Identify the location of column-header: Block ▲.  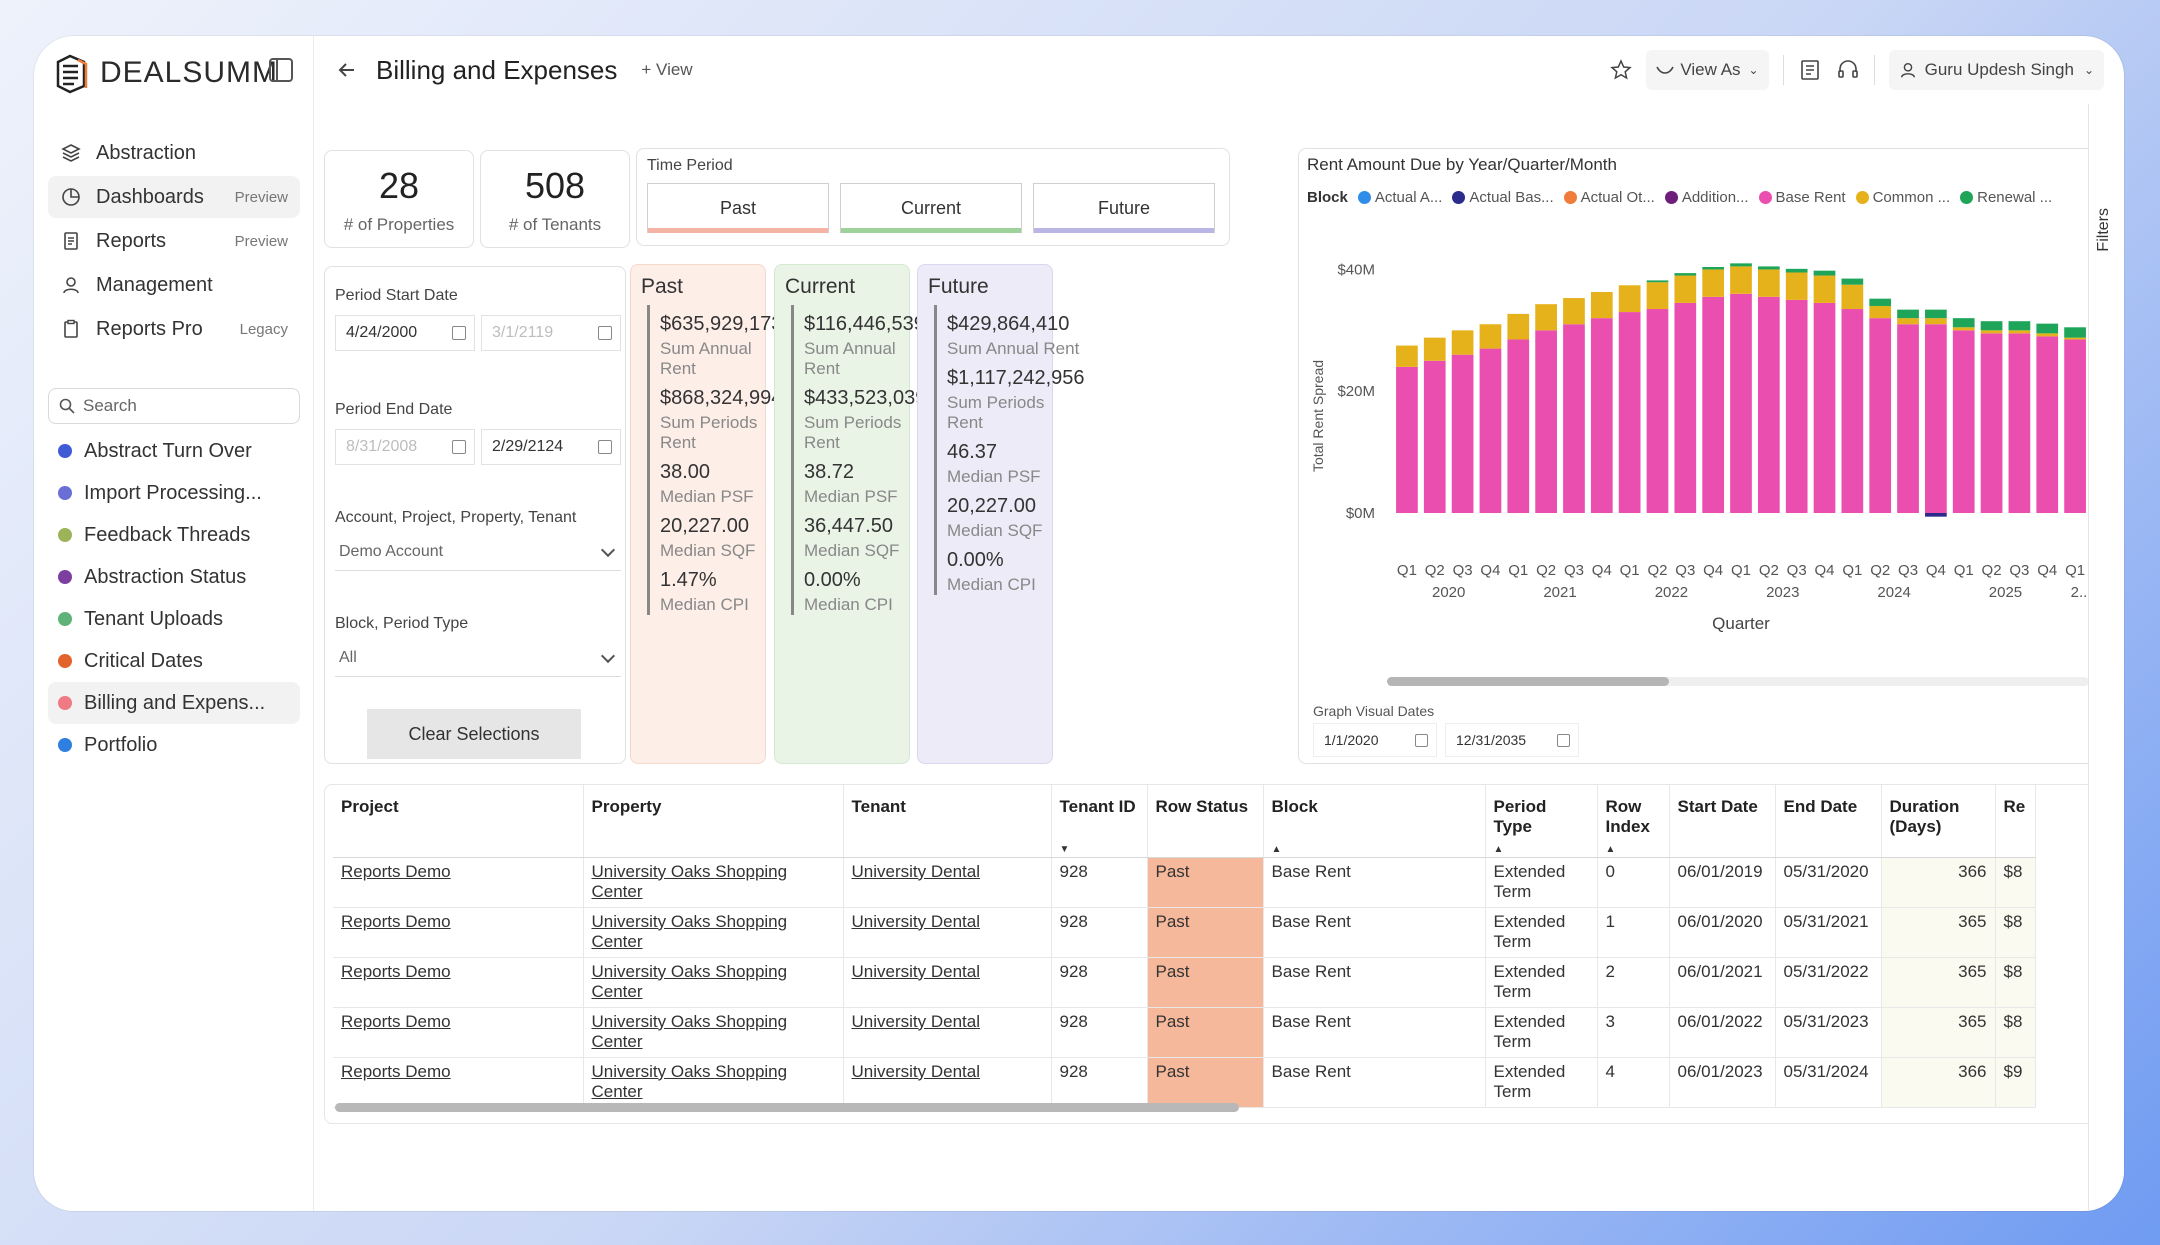
(1374, 821).